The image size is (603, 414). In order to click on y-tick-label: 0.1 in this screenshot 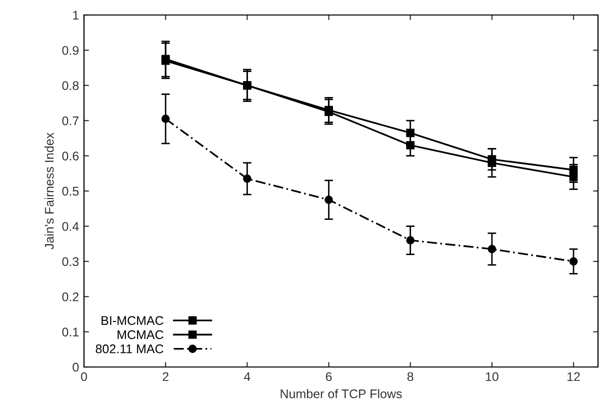, I will do `click(70, 332)`.